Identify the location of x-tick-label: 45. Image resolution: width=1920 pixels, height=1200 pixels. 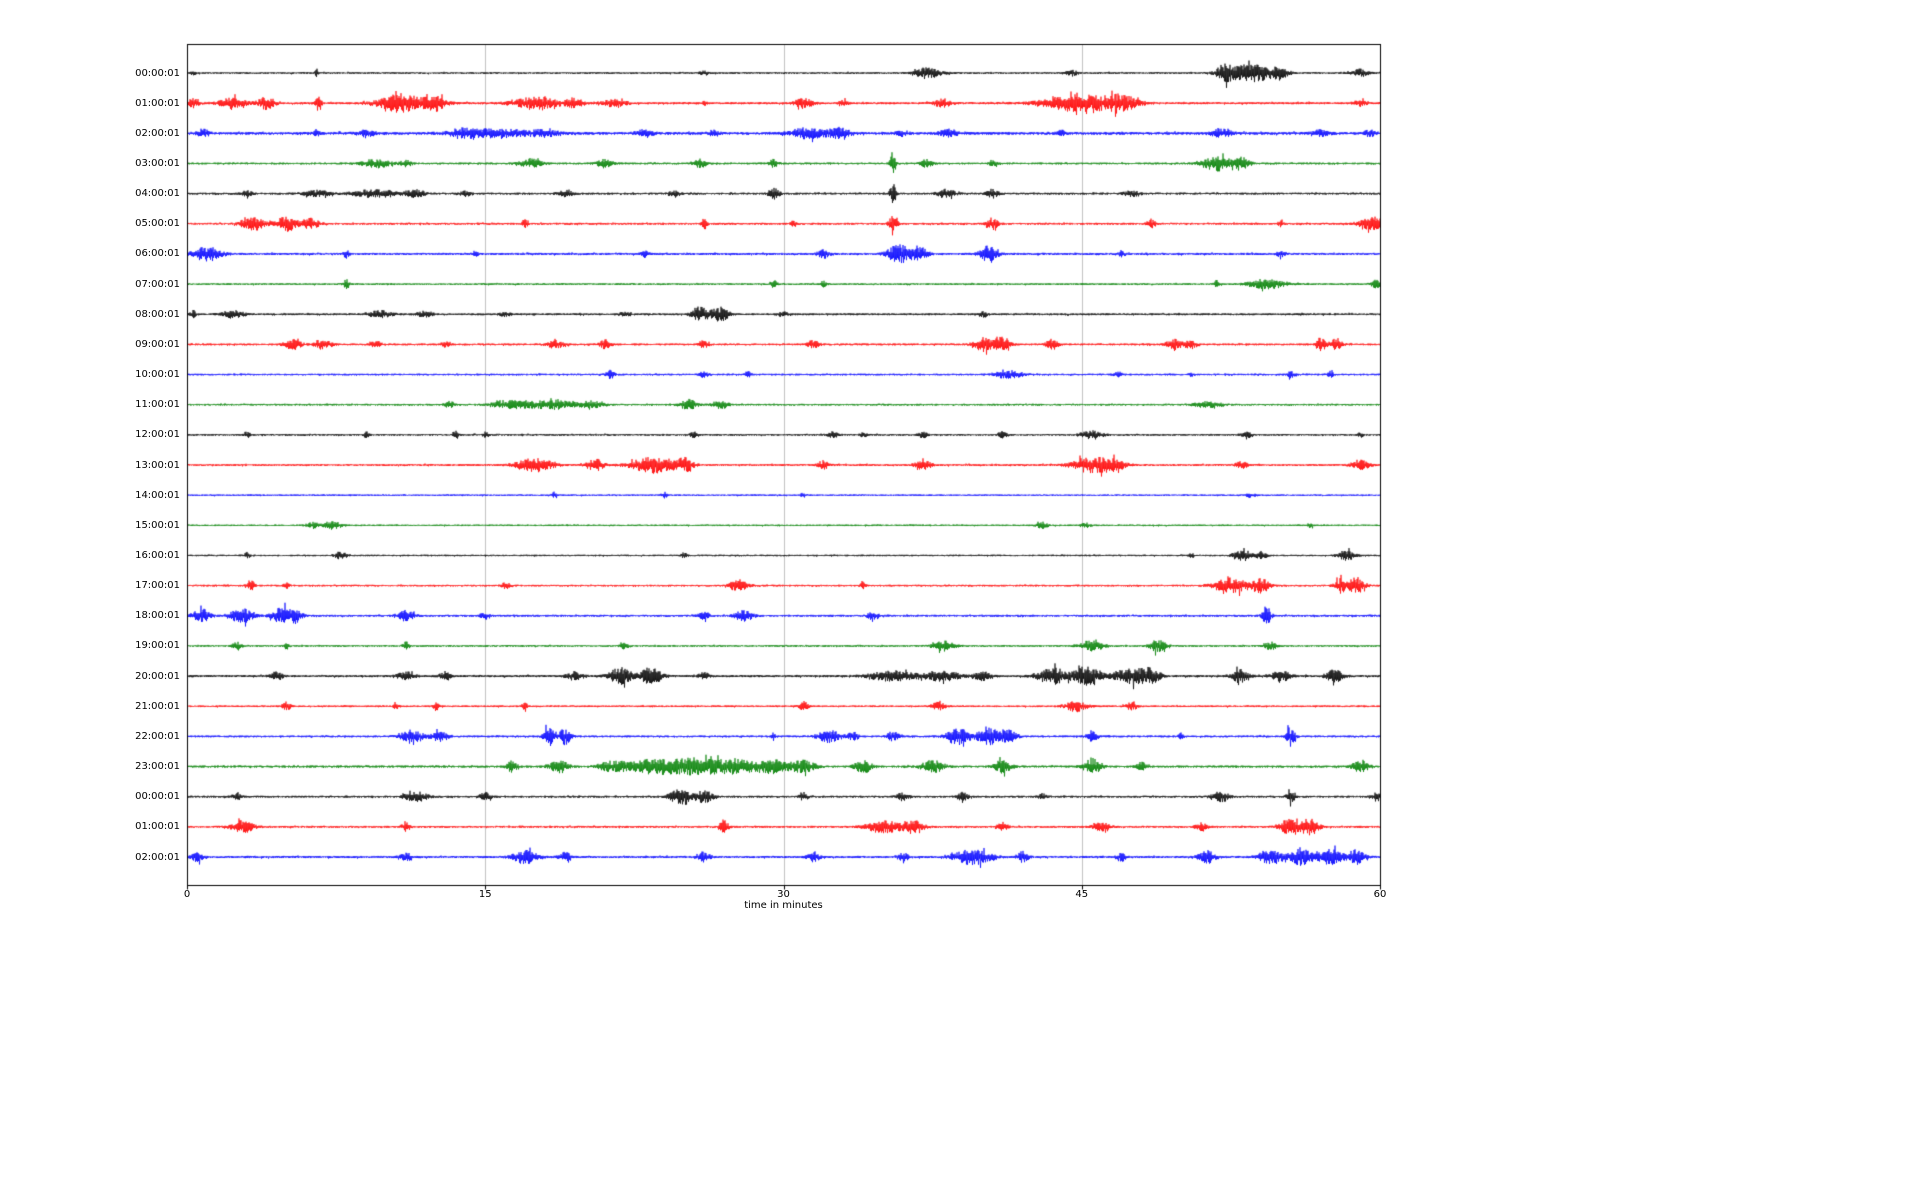
(1082, 894).